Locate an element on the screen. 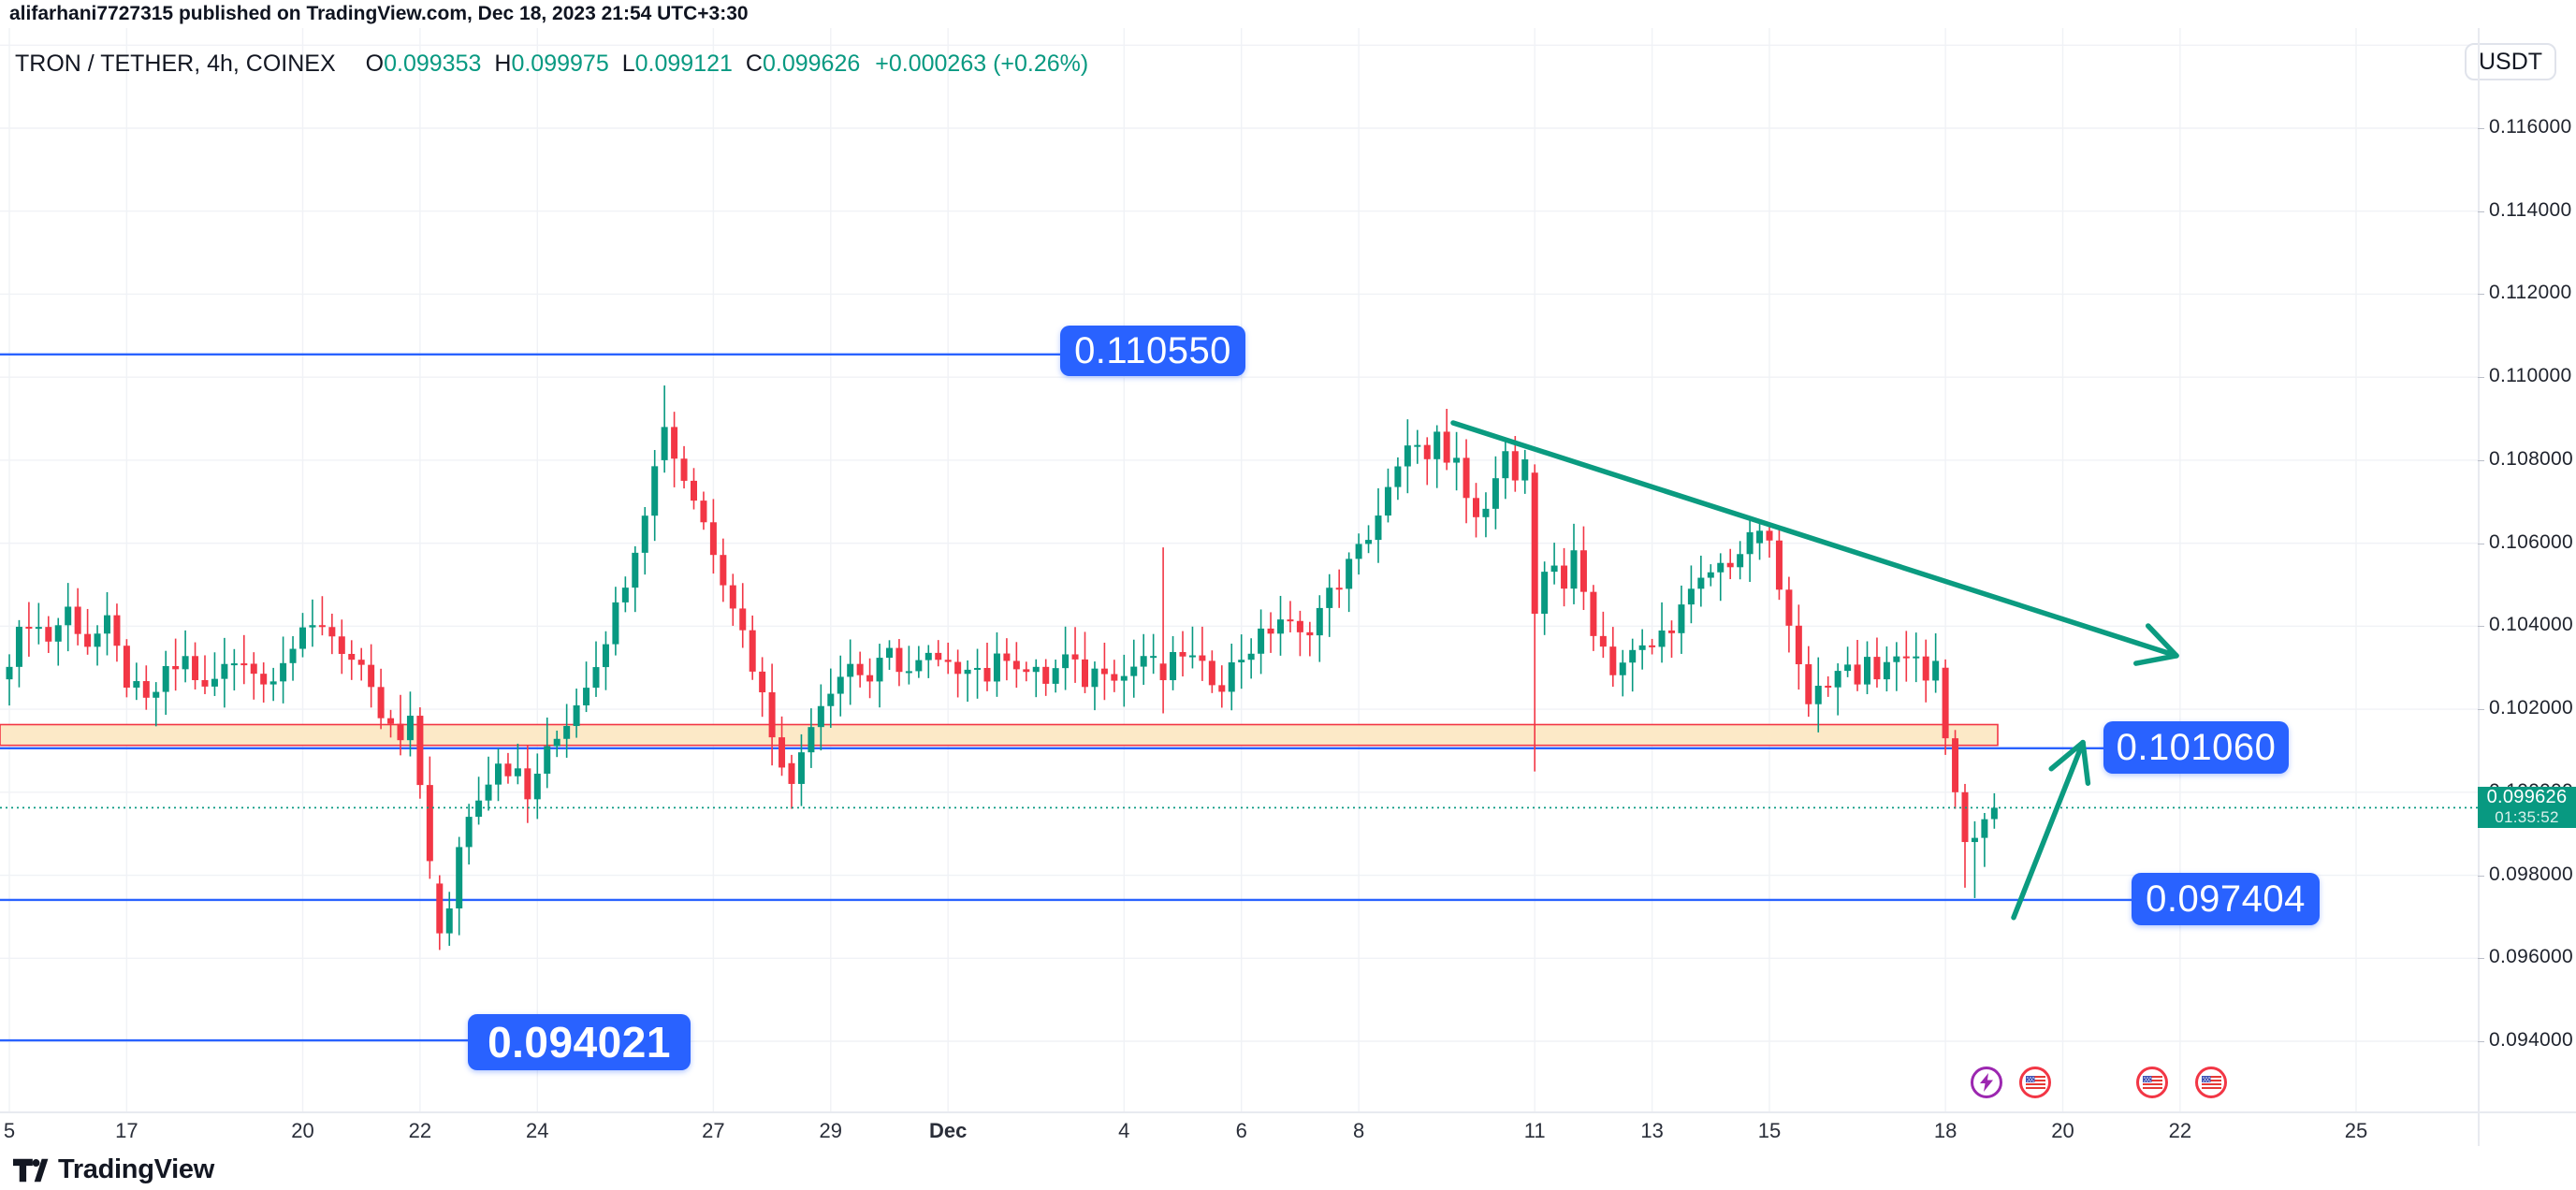 The image size is (2576, 1190). lightning-event-icon is located at coordinates (1986, 1082).